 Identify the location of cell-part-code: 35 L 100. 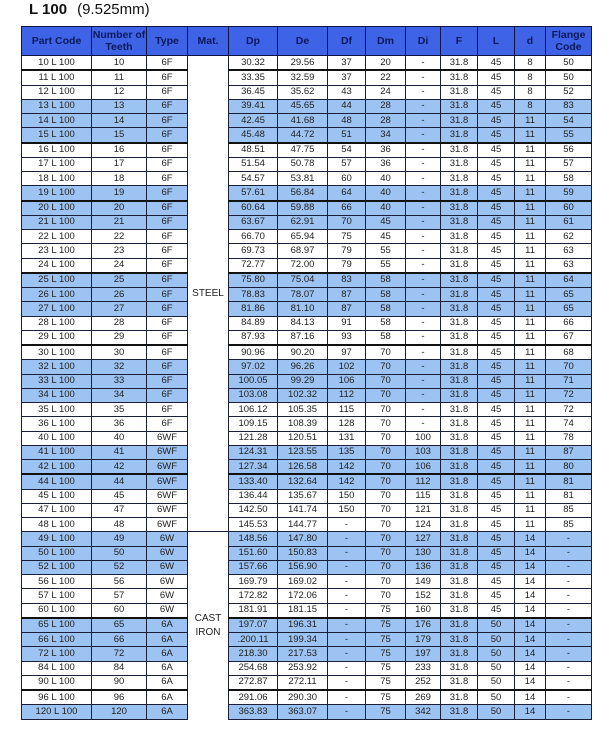
(56, 409).